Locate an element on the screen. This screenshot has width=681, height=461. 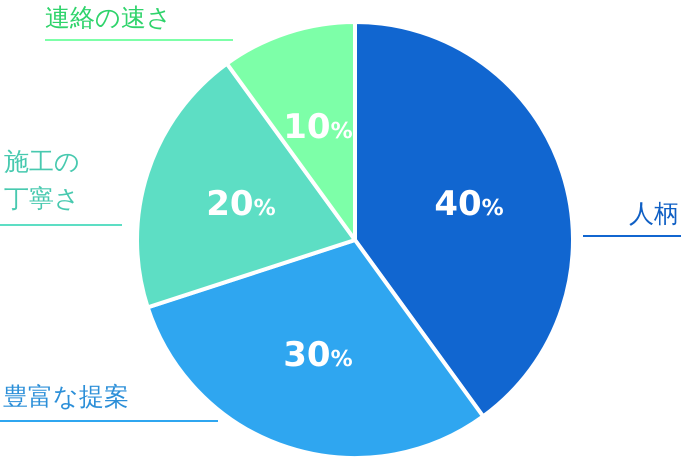
data-label: 30% is located at coordinates (318, 355).